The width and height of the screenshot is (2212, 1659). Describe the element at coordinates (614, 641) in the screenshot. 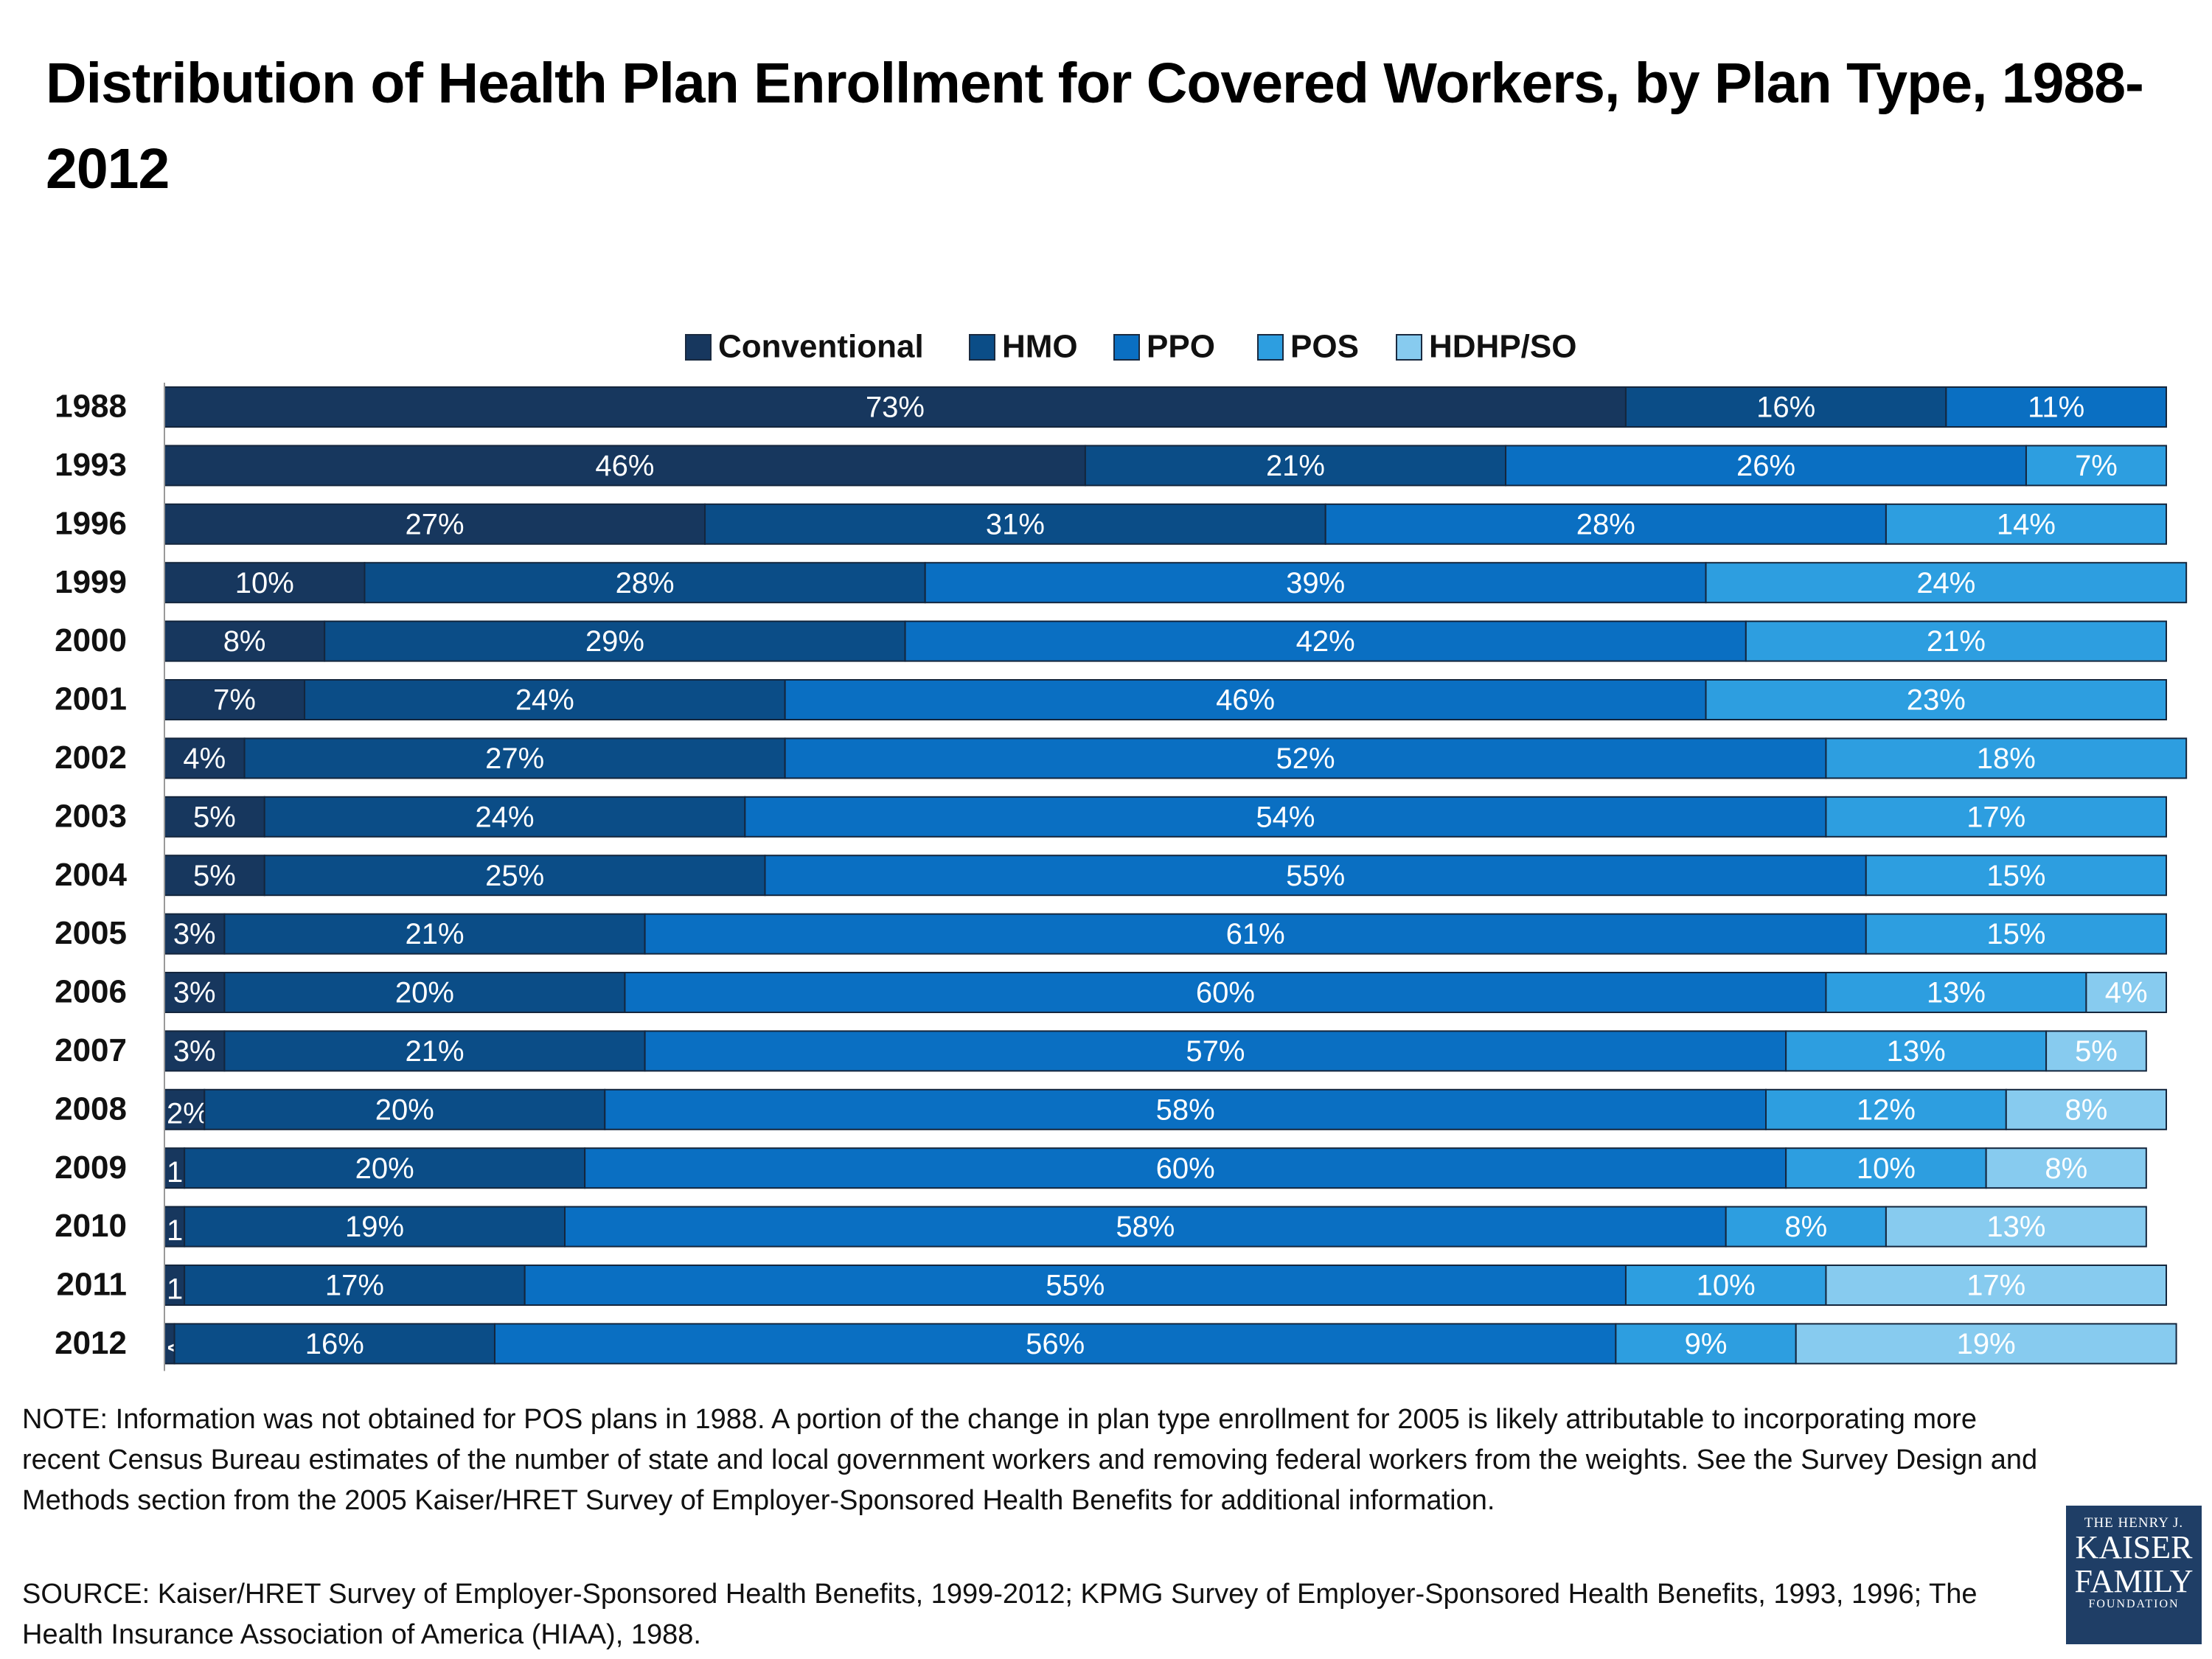

I see `data-label: 29%` at that location.